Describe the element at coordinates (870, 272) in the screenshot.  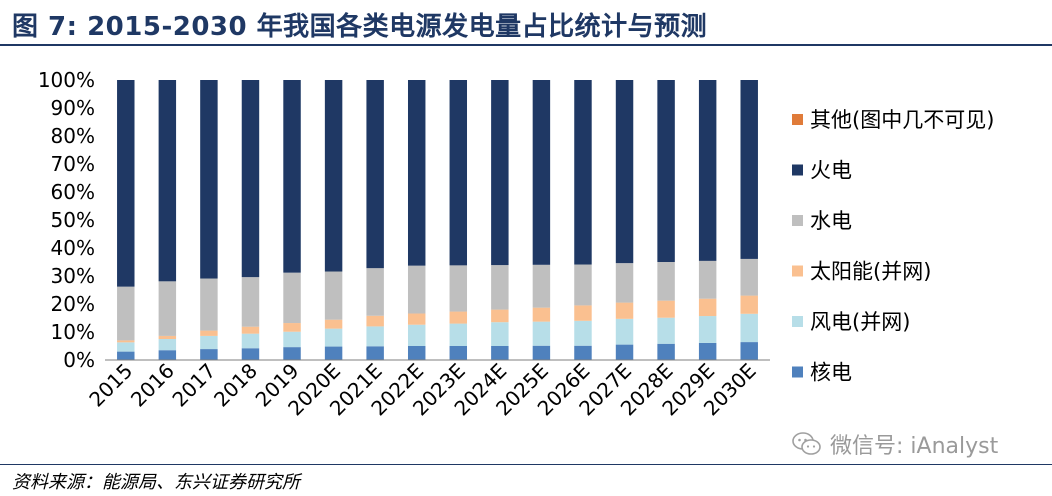
I see `legend-label: 太阳能(并网)` at that location.